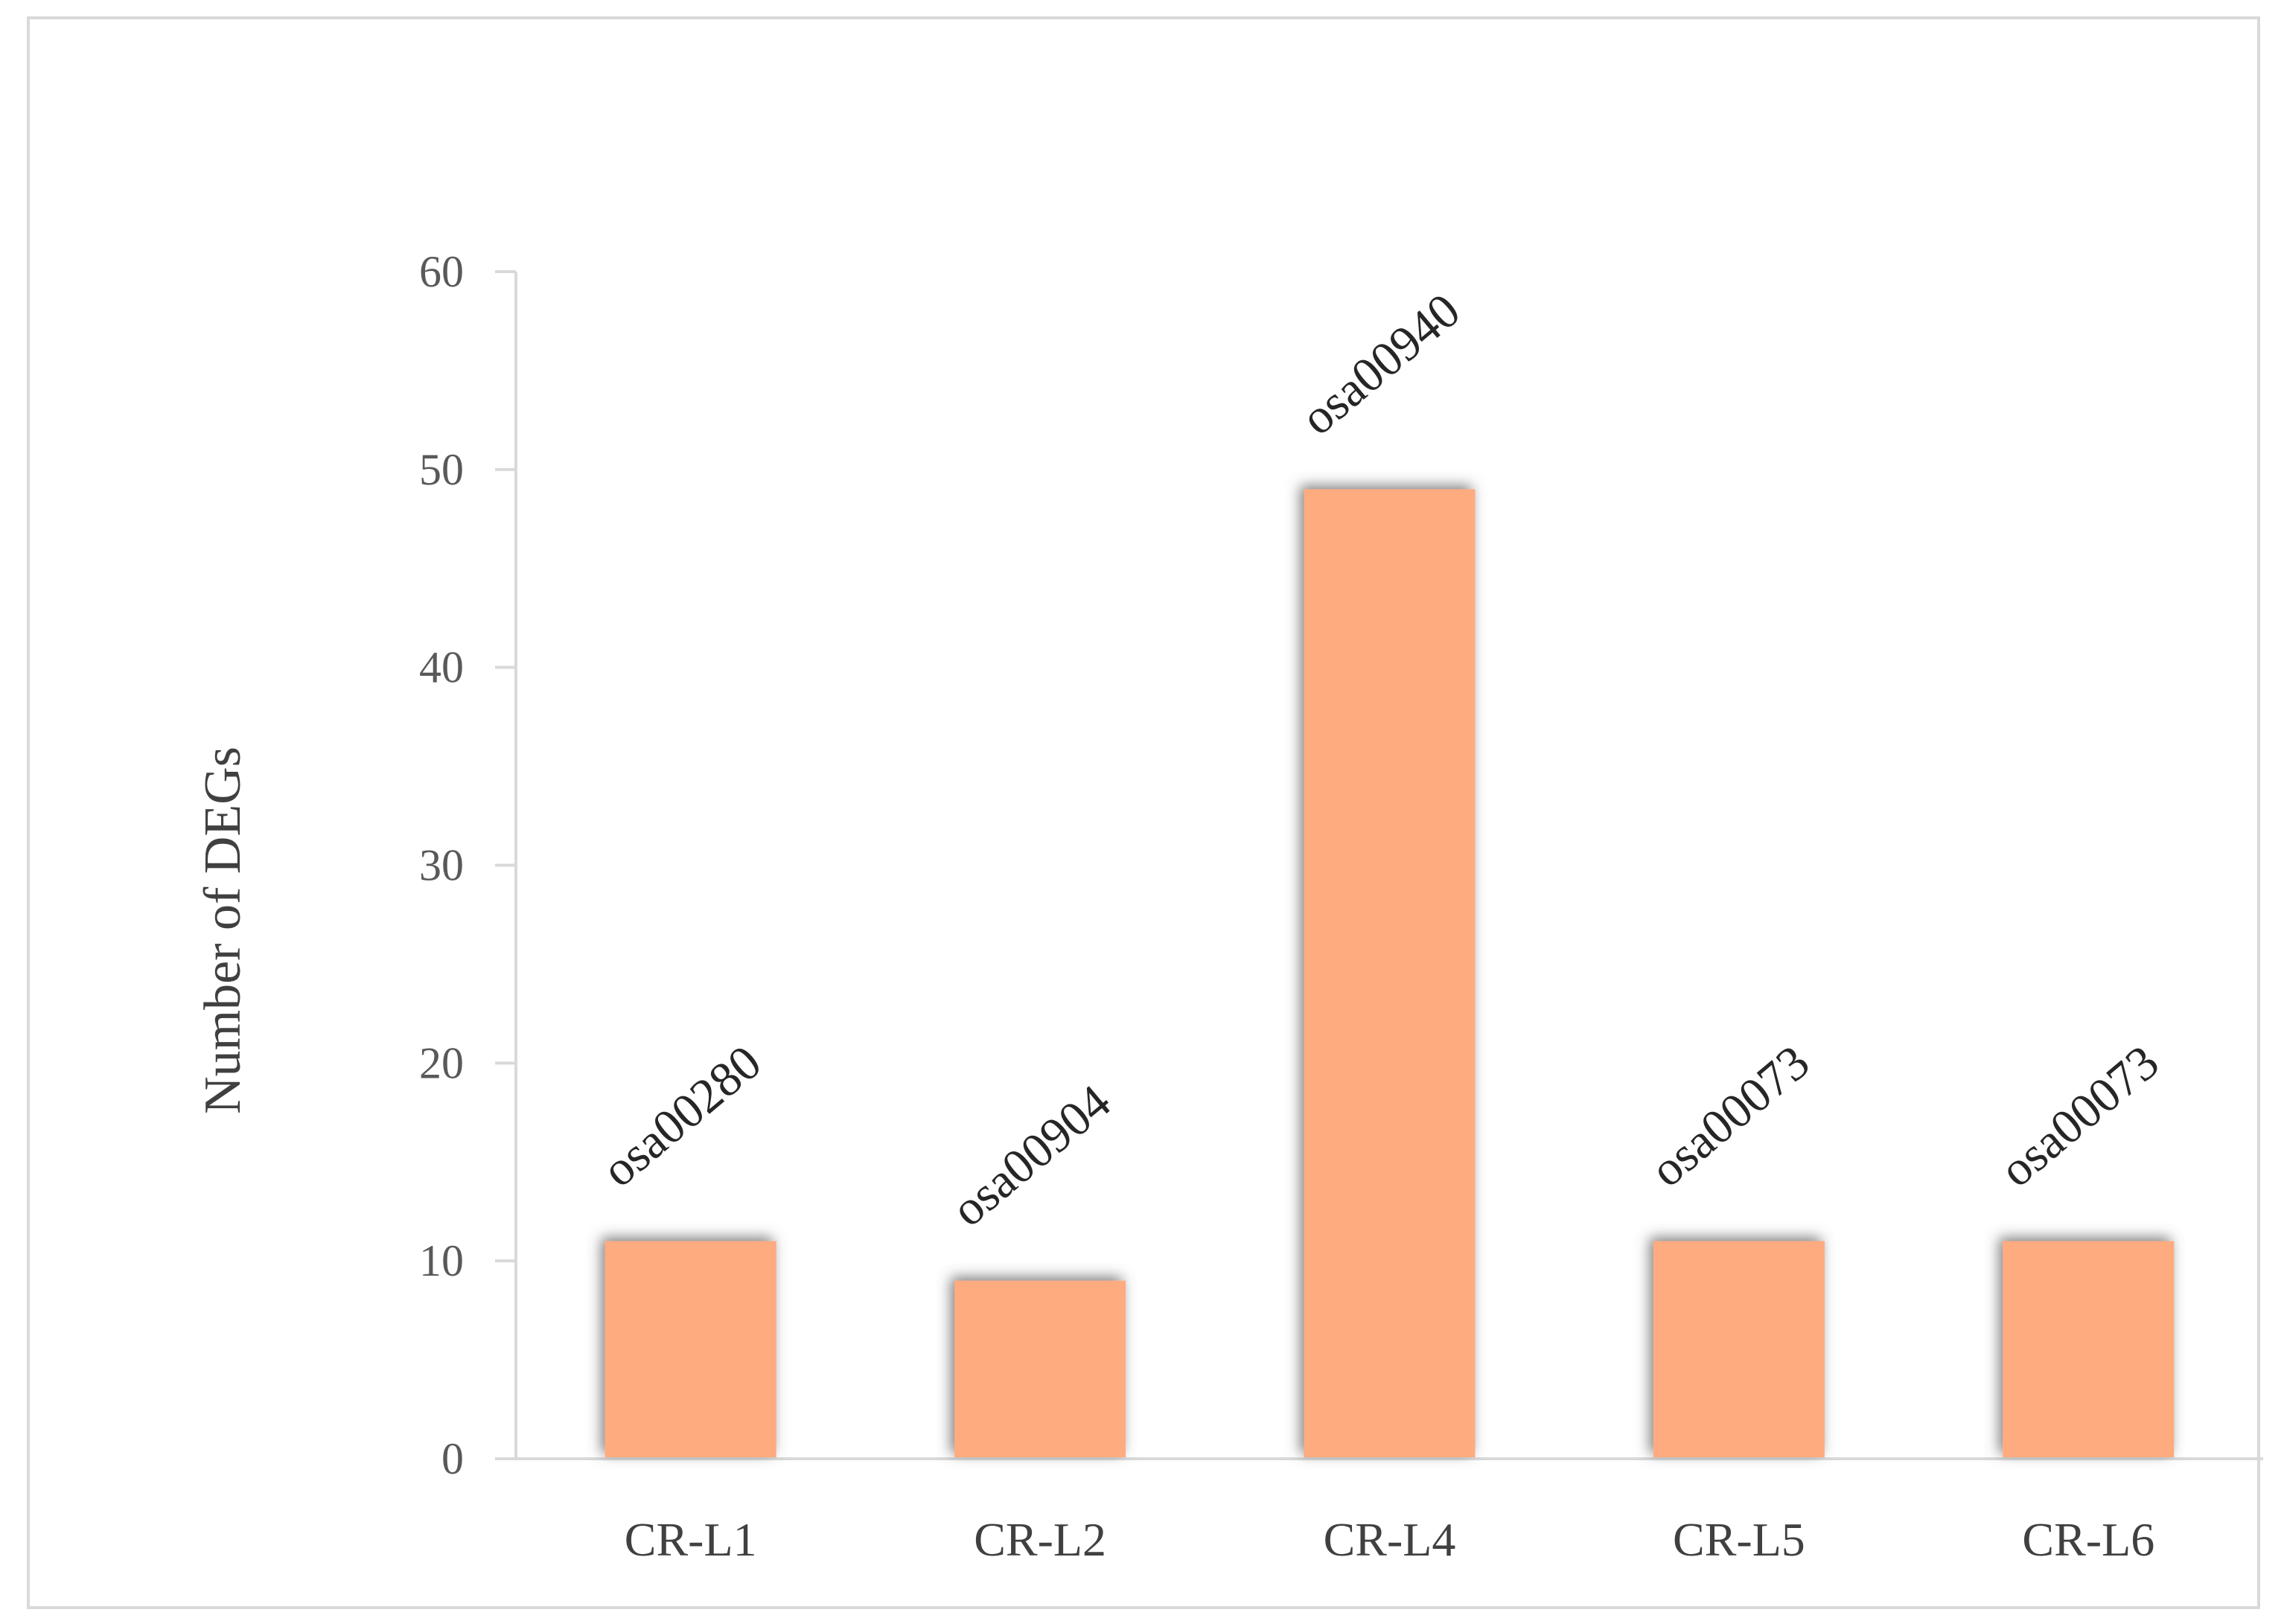 The height and width of the screenshot is (1624, 2284). What do you see at coordinates (223, 931) in the screenshot?
I see `y-axis-title: Number of DEGs` at bounding box center [223, 931].